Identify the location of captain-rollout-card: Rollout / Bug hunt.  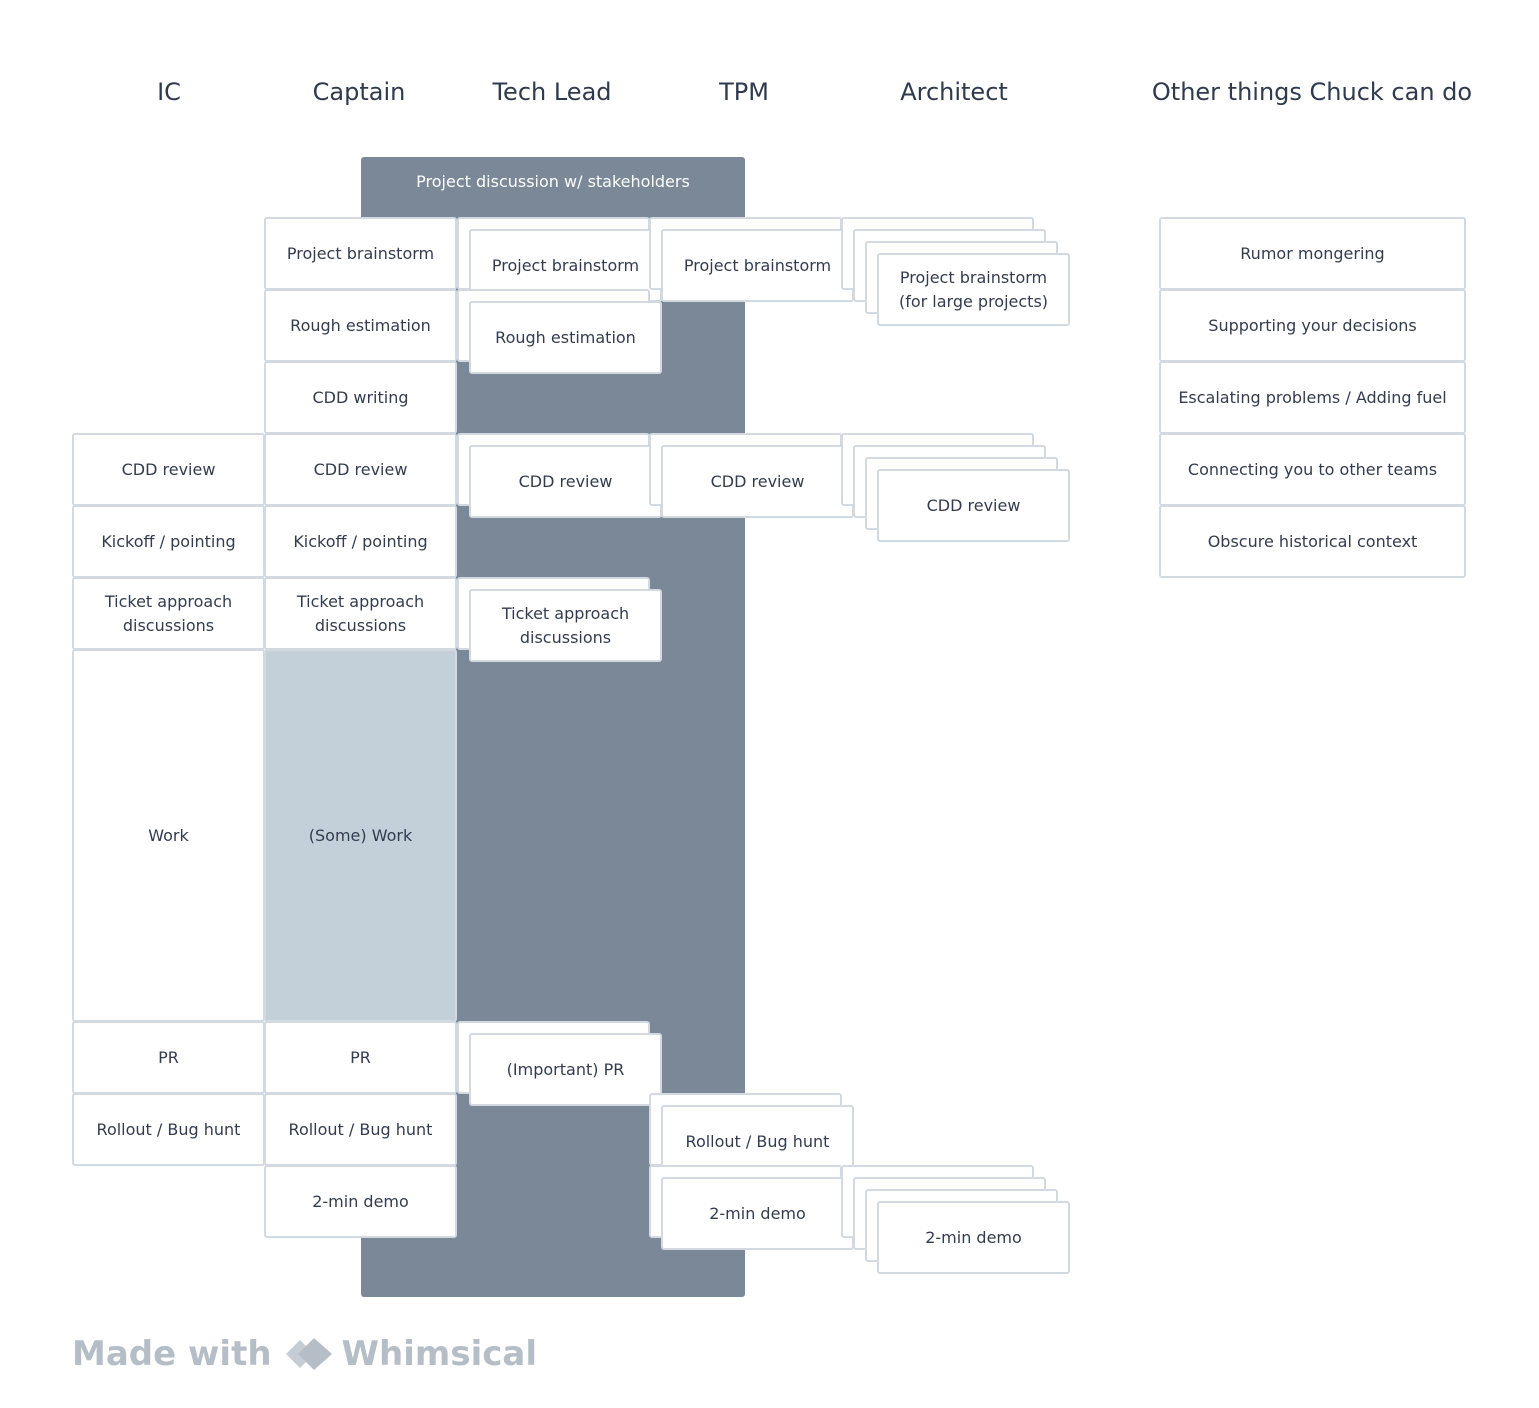
(360, 1129).